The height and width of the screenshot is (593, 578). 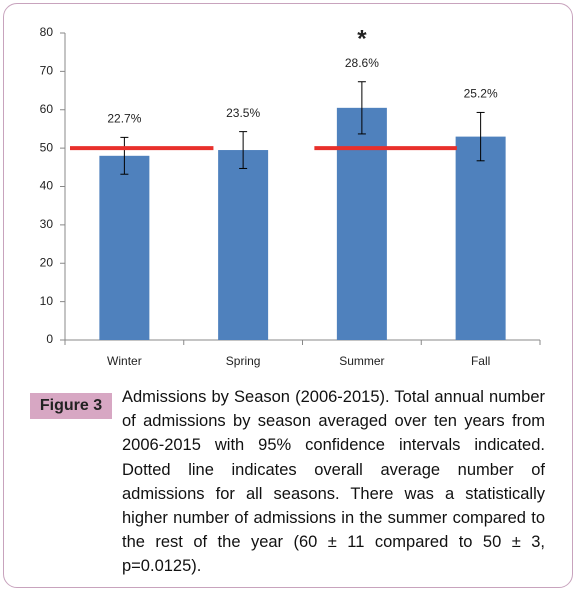 I want to click on y-tick-label: 80, so click(x=47, y=32).